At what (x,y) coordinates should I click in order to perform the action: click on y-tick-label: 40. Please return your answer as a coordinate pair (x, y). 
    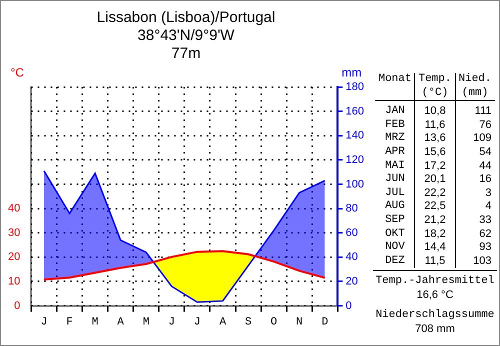
    Looking at the image, I should click on (14, 208).